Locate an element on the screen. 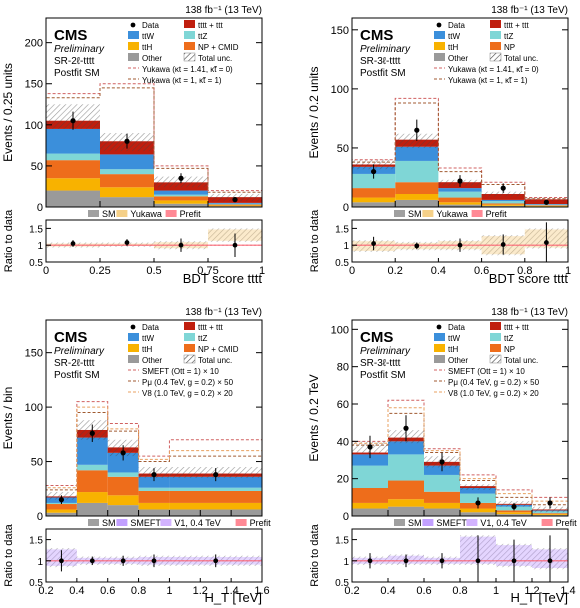  region-label: SR-3ℓ-tttt is located at coordinates (380, 61).